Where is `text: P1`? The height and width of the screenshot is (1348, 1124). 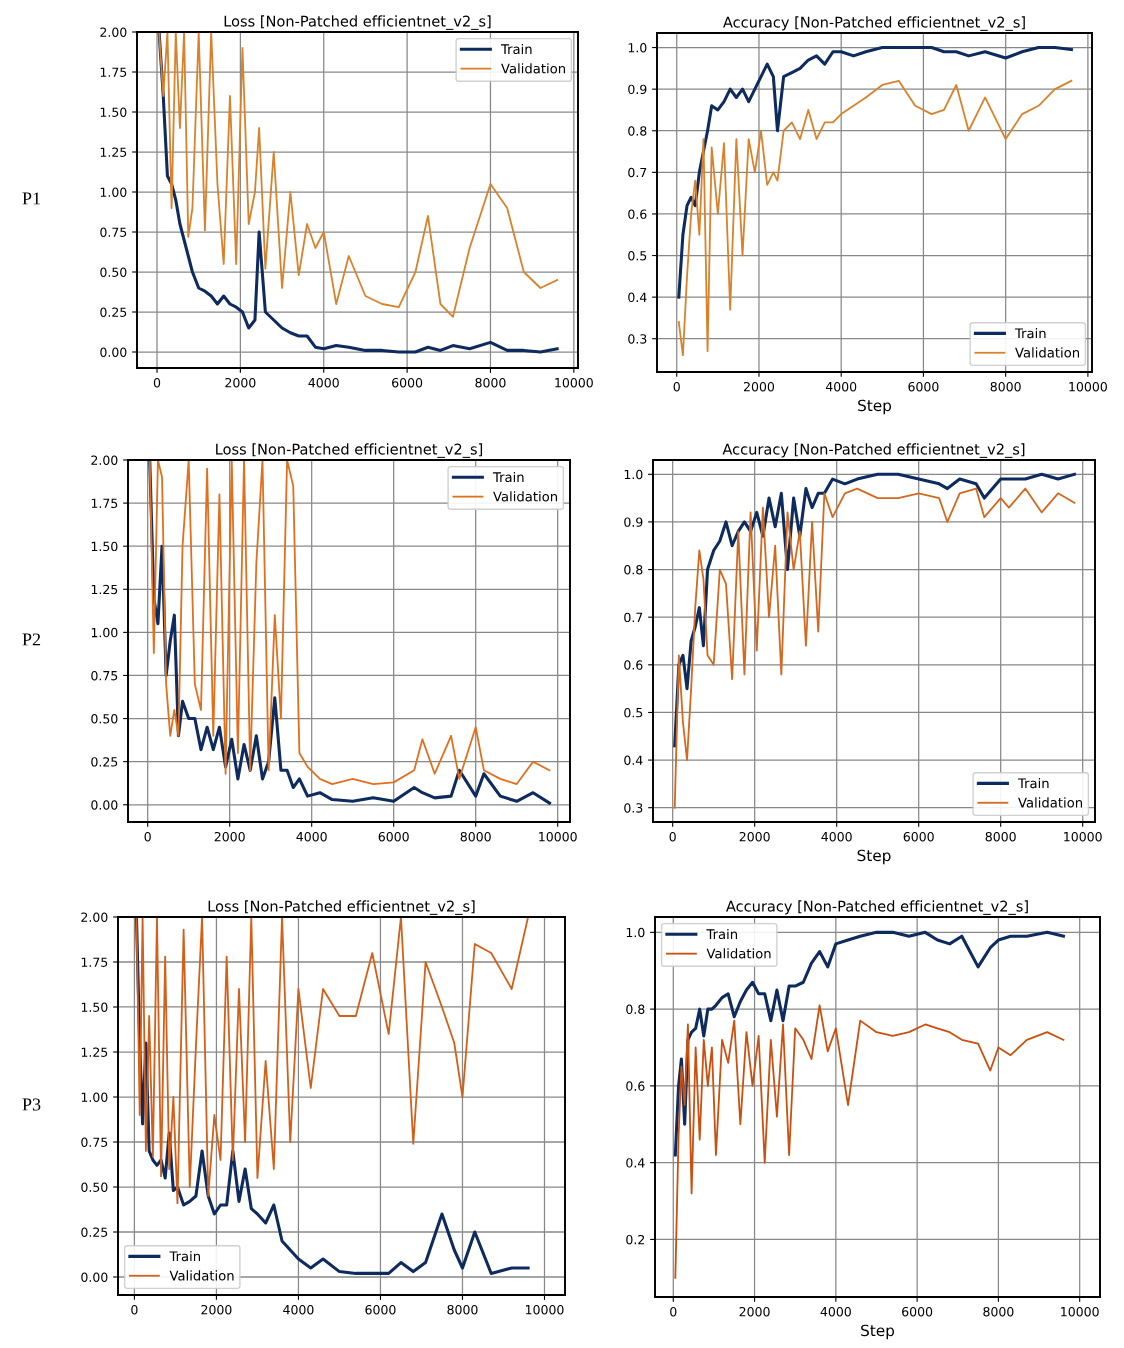 text: P1 is located at coordinates (31, 198).